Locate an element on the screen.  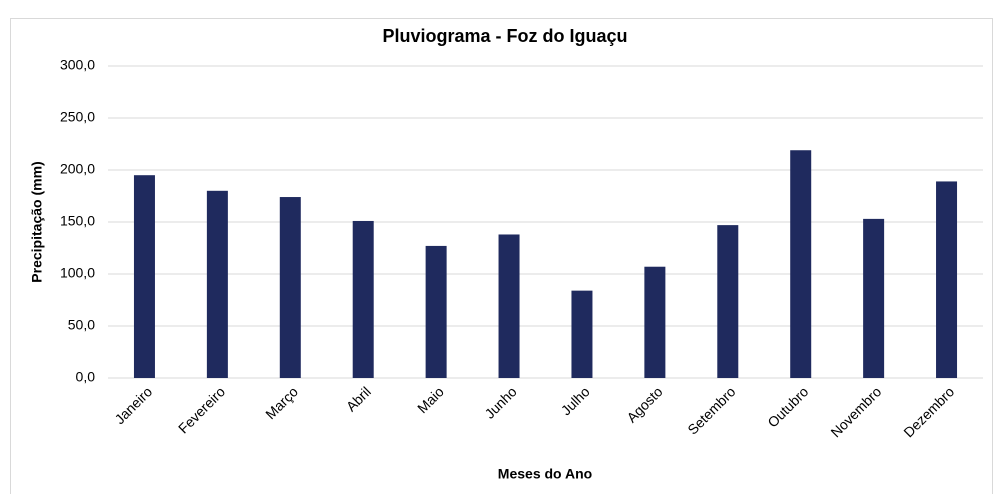
chart-title: Pluviograma - Foz do Iguaçu is located at coordinates (504, 36).